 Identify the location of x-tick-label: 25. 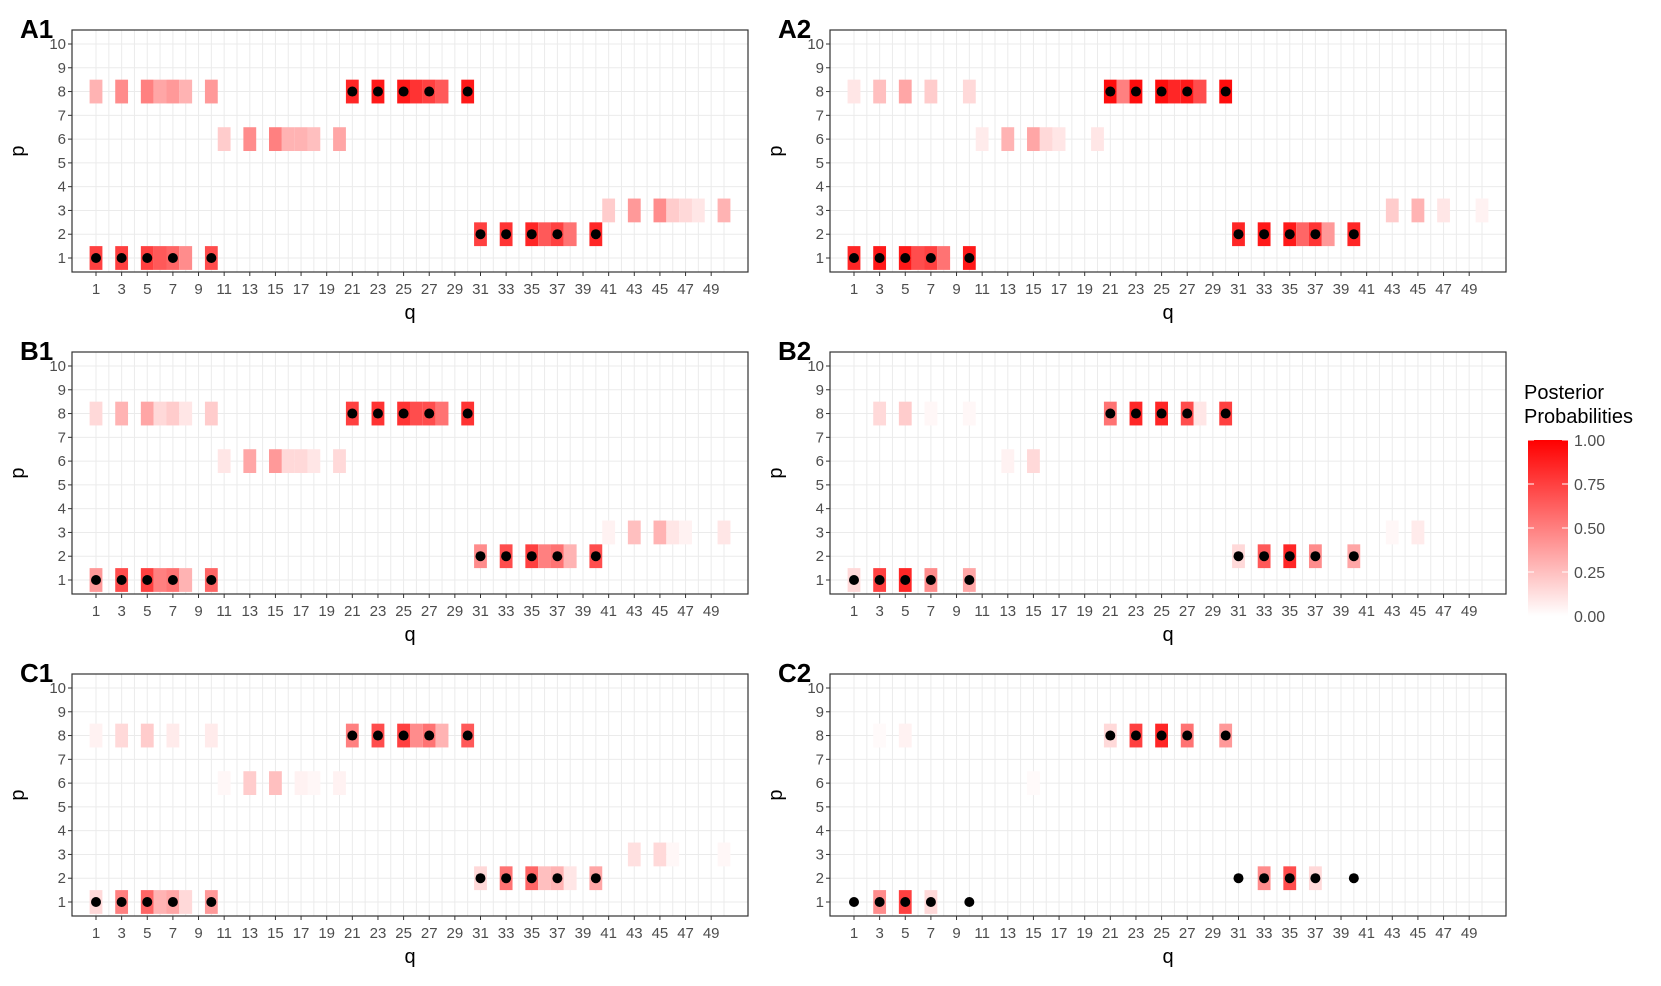
(403, 289).